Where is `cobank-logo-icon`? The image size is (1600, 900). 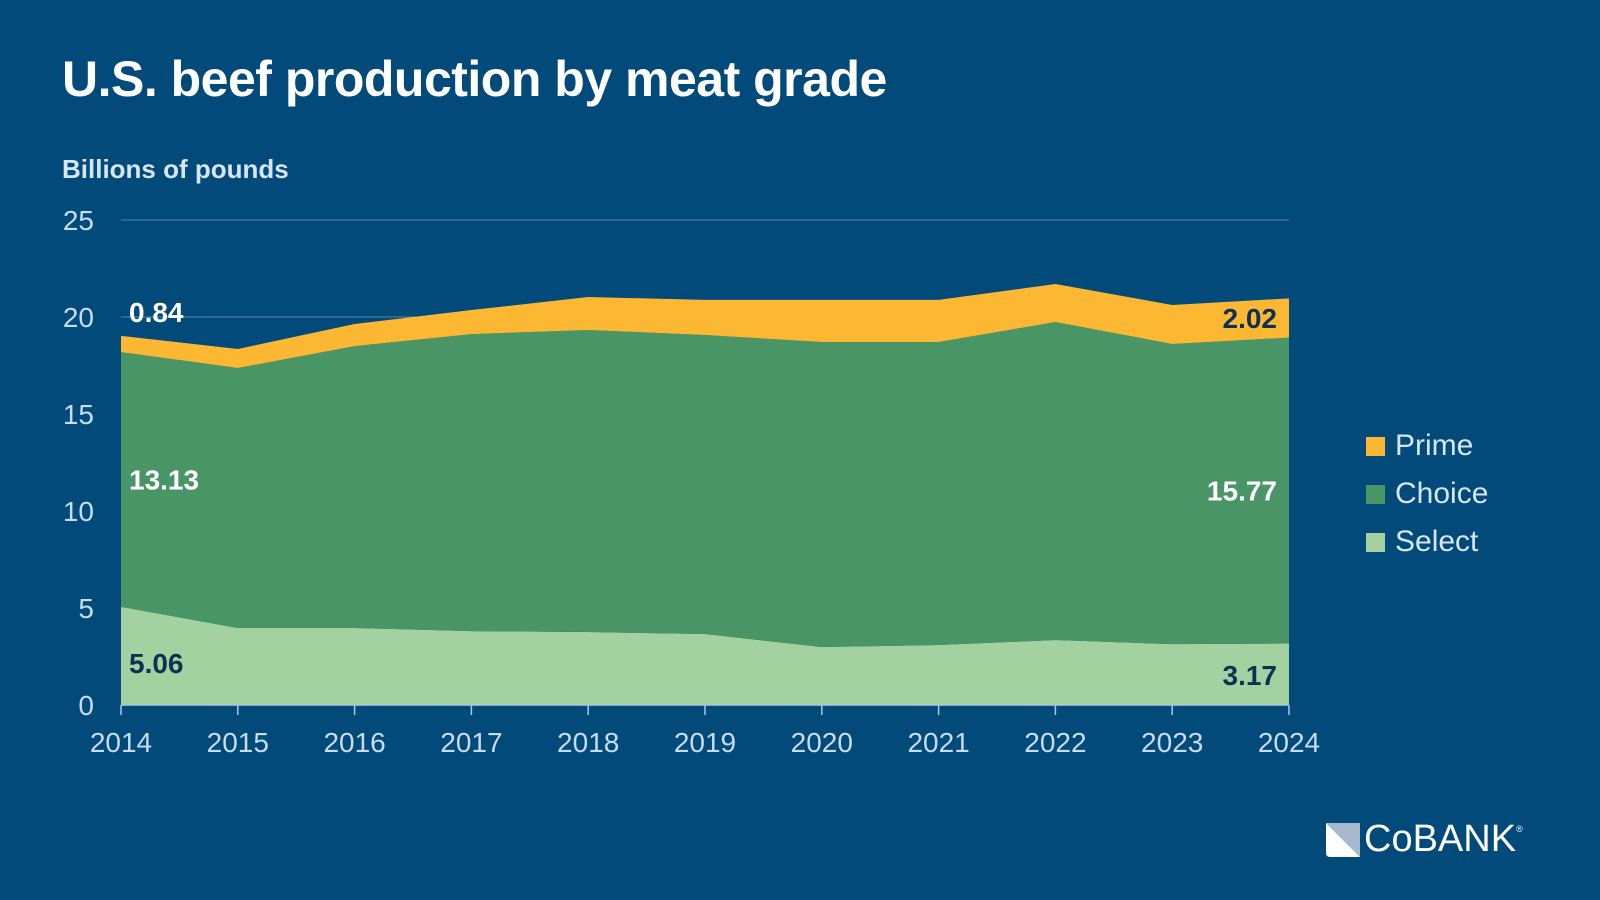 cobank-logo-icon is located at coordinates (1343, 839).